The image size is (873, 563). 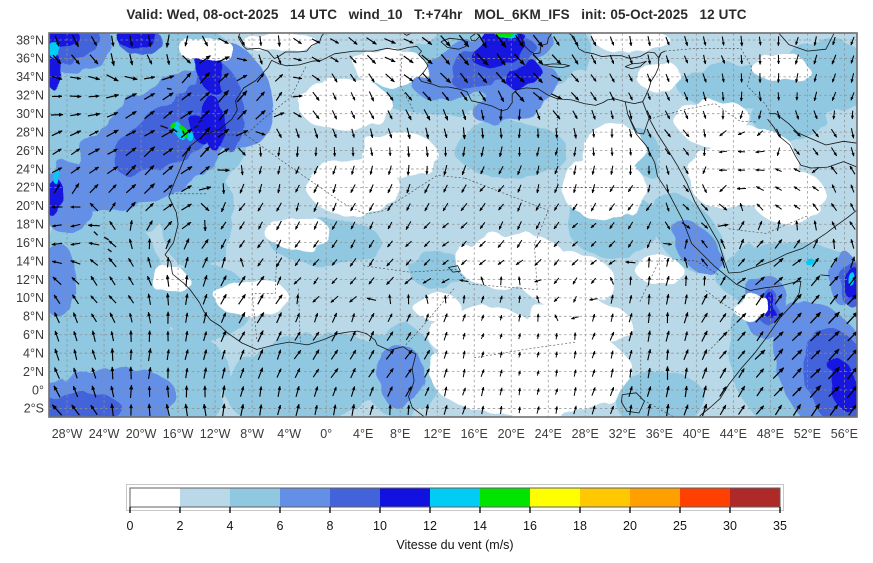 What do you see at coordinates (33, 353) in the screenshot?
I see `y-tick-label: 4°N` at bounding box center [33, 353].